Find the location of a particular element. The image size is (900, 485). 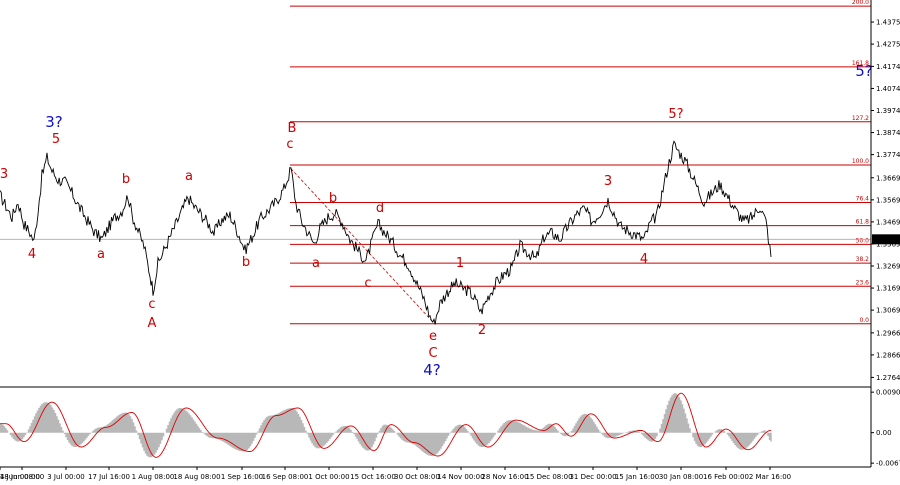

wave-label-23: 5? is located at coordinates (675, 114).